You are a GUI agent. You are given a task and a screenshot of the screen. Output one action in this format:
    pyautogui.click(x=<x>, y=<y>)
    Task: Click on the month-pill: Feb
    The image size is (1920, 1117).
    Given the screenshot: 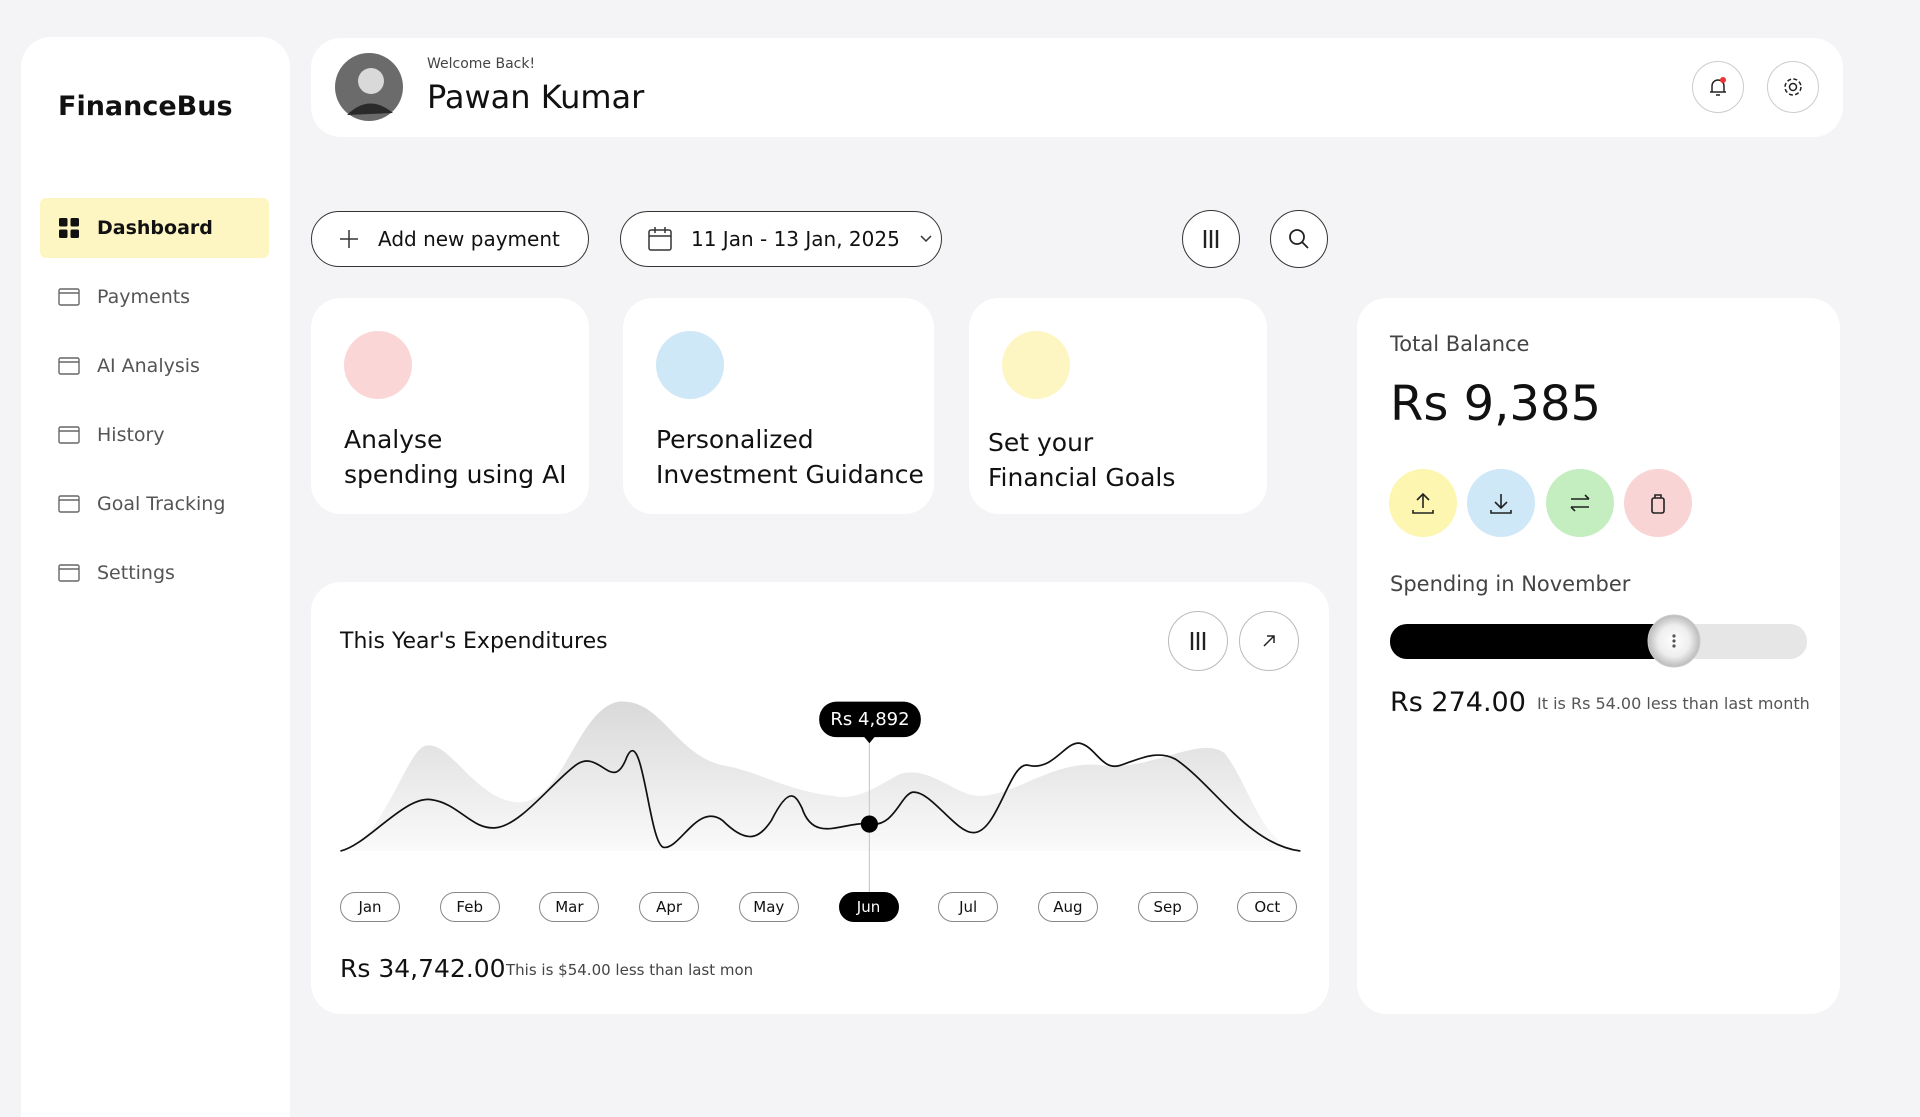 What is the action you would take?
    pyautogui.click(x=469, y=907)
    